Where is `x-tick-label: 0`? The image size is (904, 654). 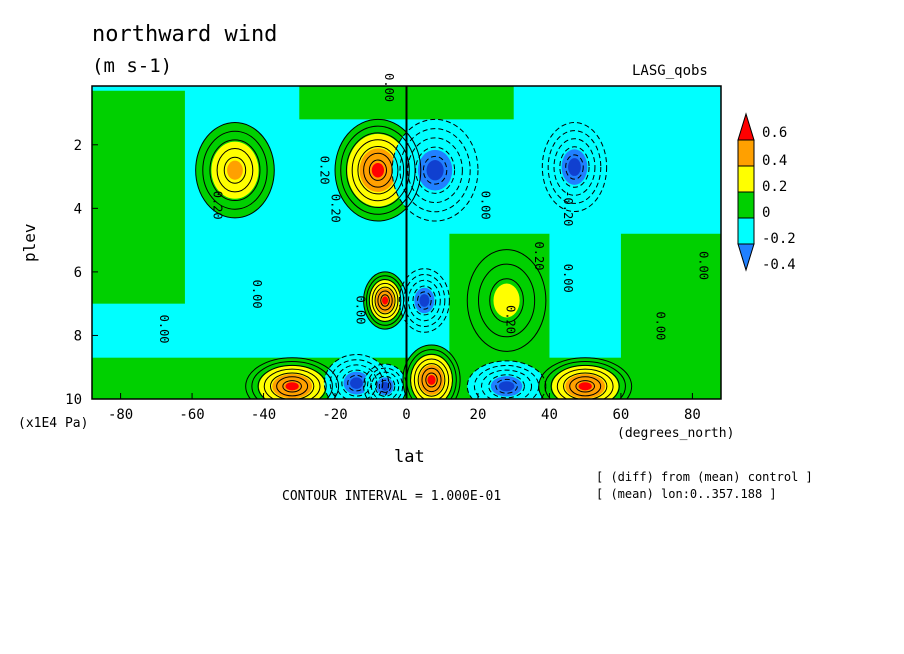 x-tick-label: 0 is located at coordinates (406, 415).